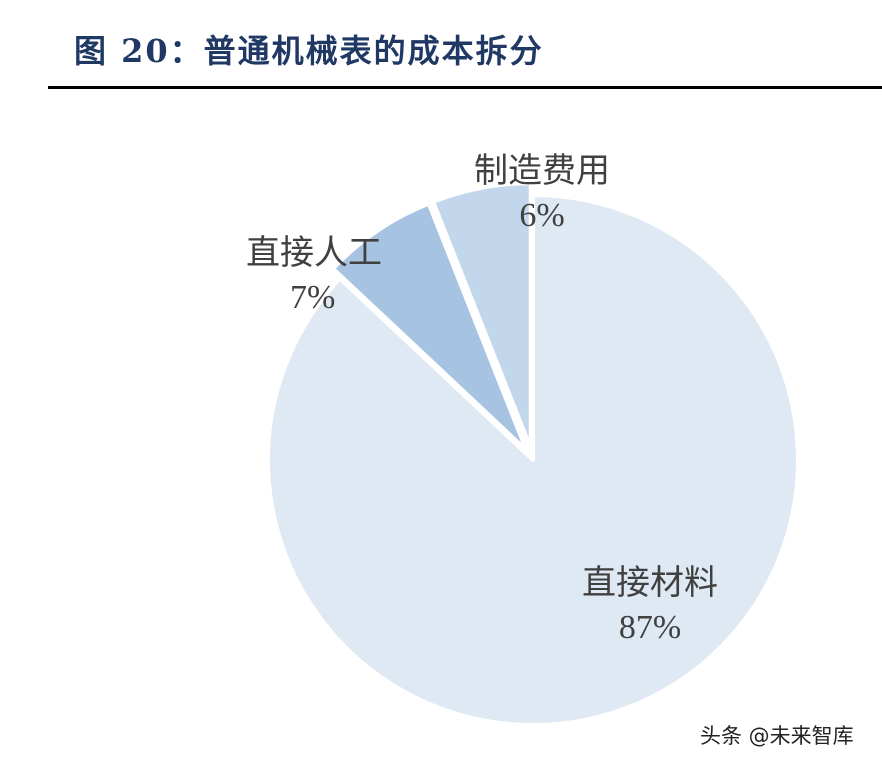 The image size is (882, 766). I want to click on figure-title: 图 20：普通机械表的成本拆分, so click(309, 51).